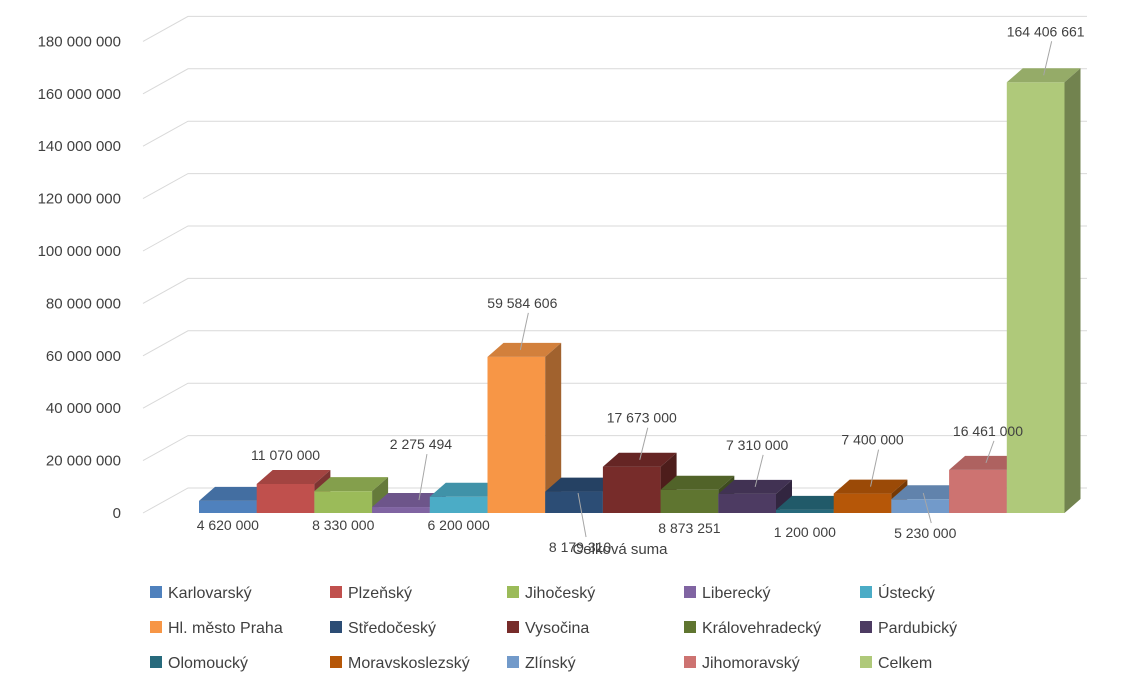 The width and height of the screenshot is (1134, 679). I want to click on legend-item: Středočeský, so click(383, 628).